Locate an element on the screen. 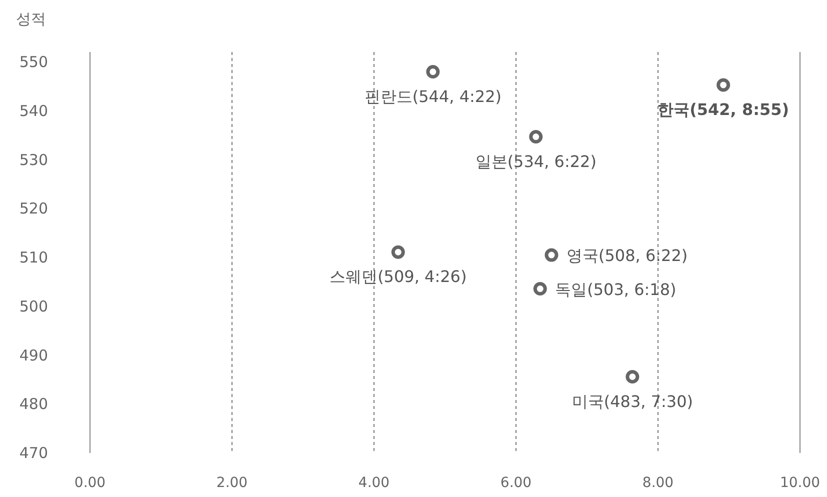 The height and width of the screenshot is (497, 827). x-tick-label: 4.00 is located at coordinates (374, 483).